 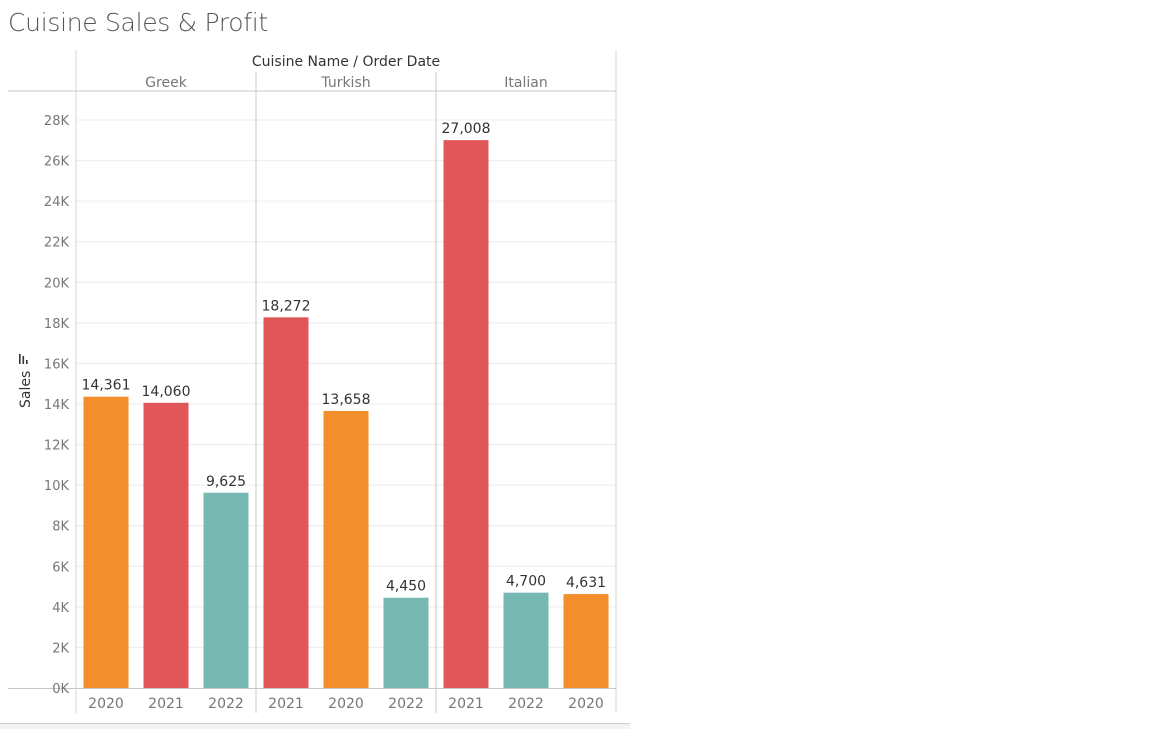 What do you see at coordinates (57, 446) in the screenshot?
I see `y-tick-label: 12K` at bounding box center [57, 446].